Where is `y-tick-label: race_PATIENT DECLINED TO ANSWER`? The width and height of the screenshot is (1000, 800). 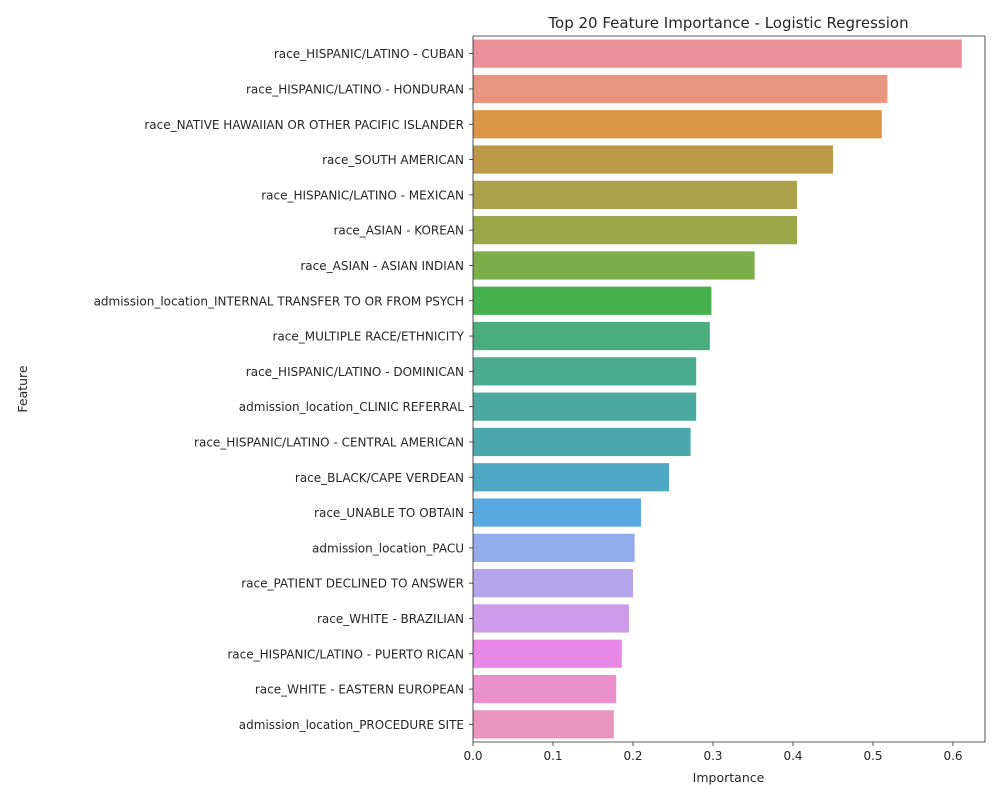
y-tick-label: race_PATIENT DECLINED TO ANSWER is located at coordinates (352, 584).